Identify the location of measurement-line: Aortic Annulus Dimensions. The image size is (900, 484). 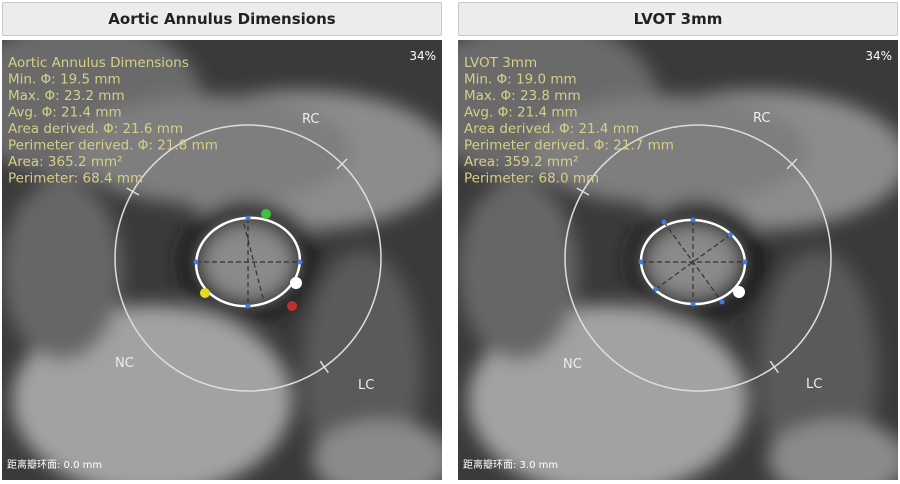
(98, 63).